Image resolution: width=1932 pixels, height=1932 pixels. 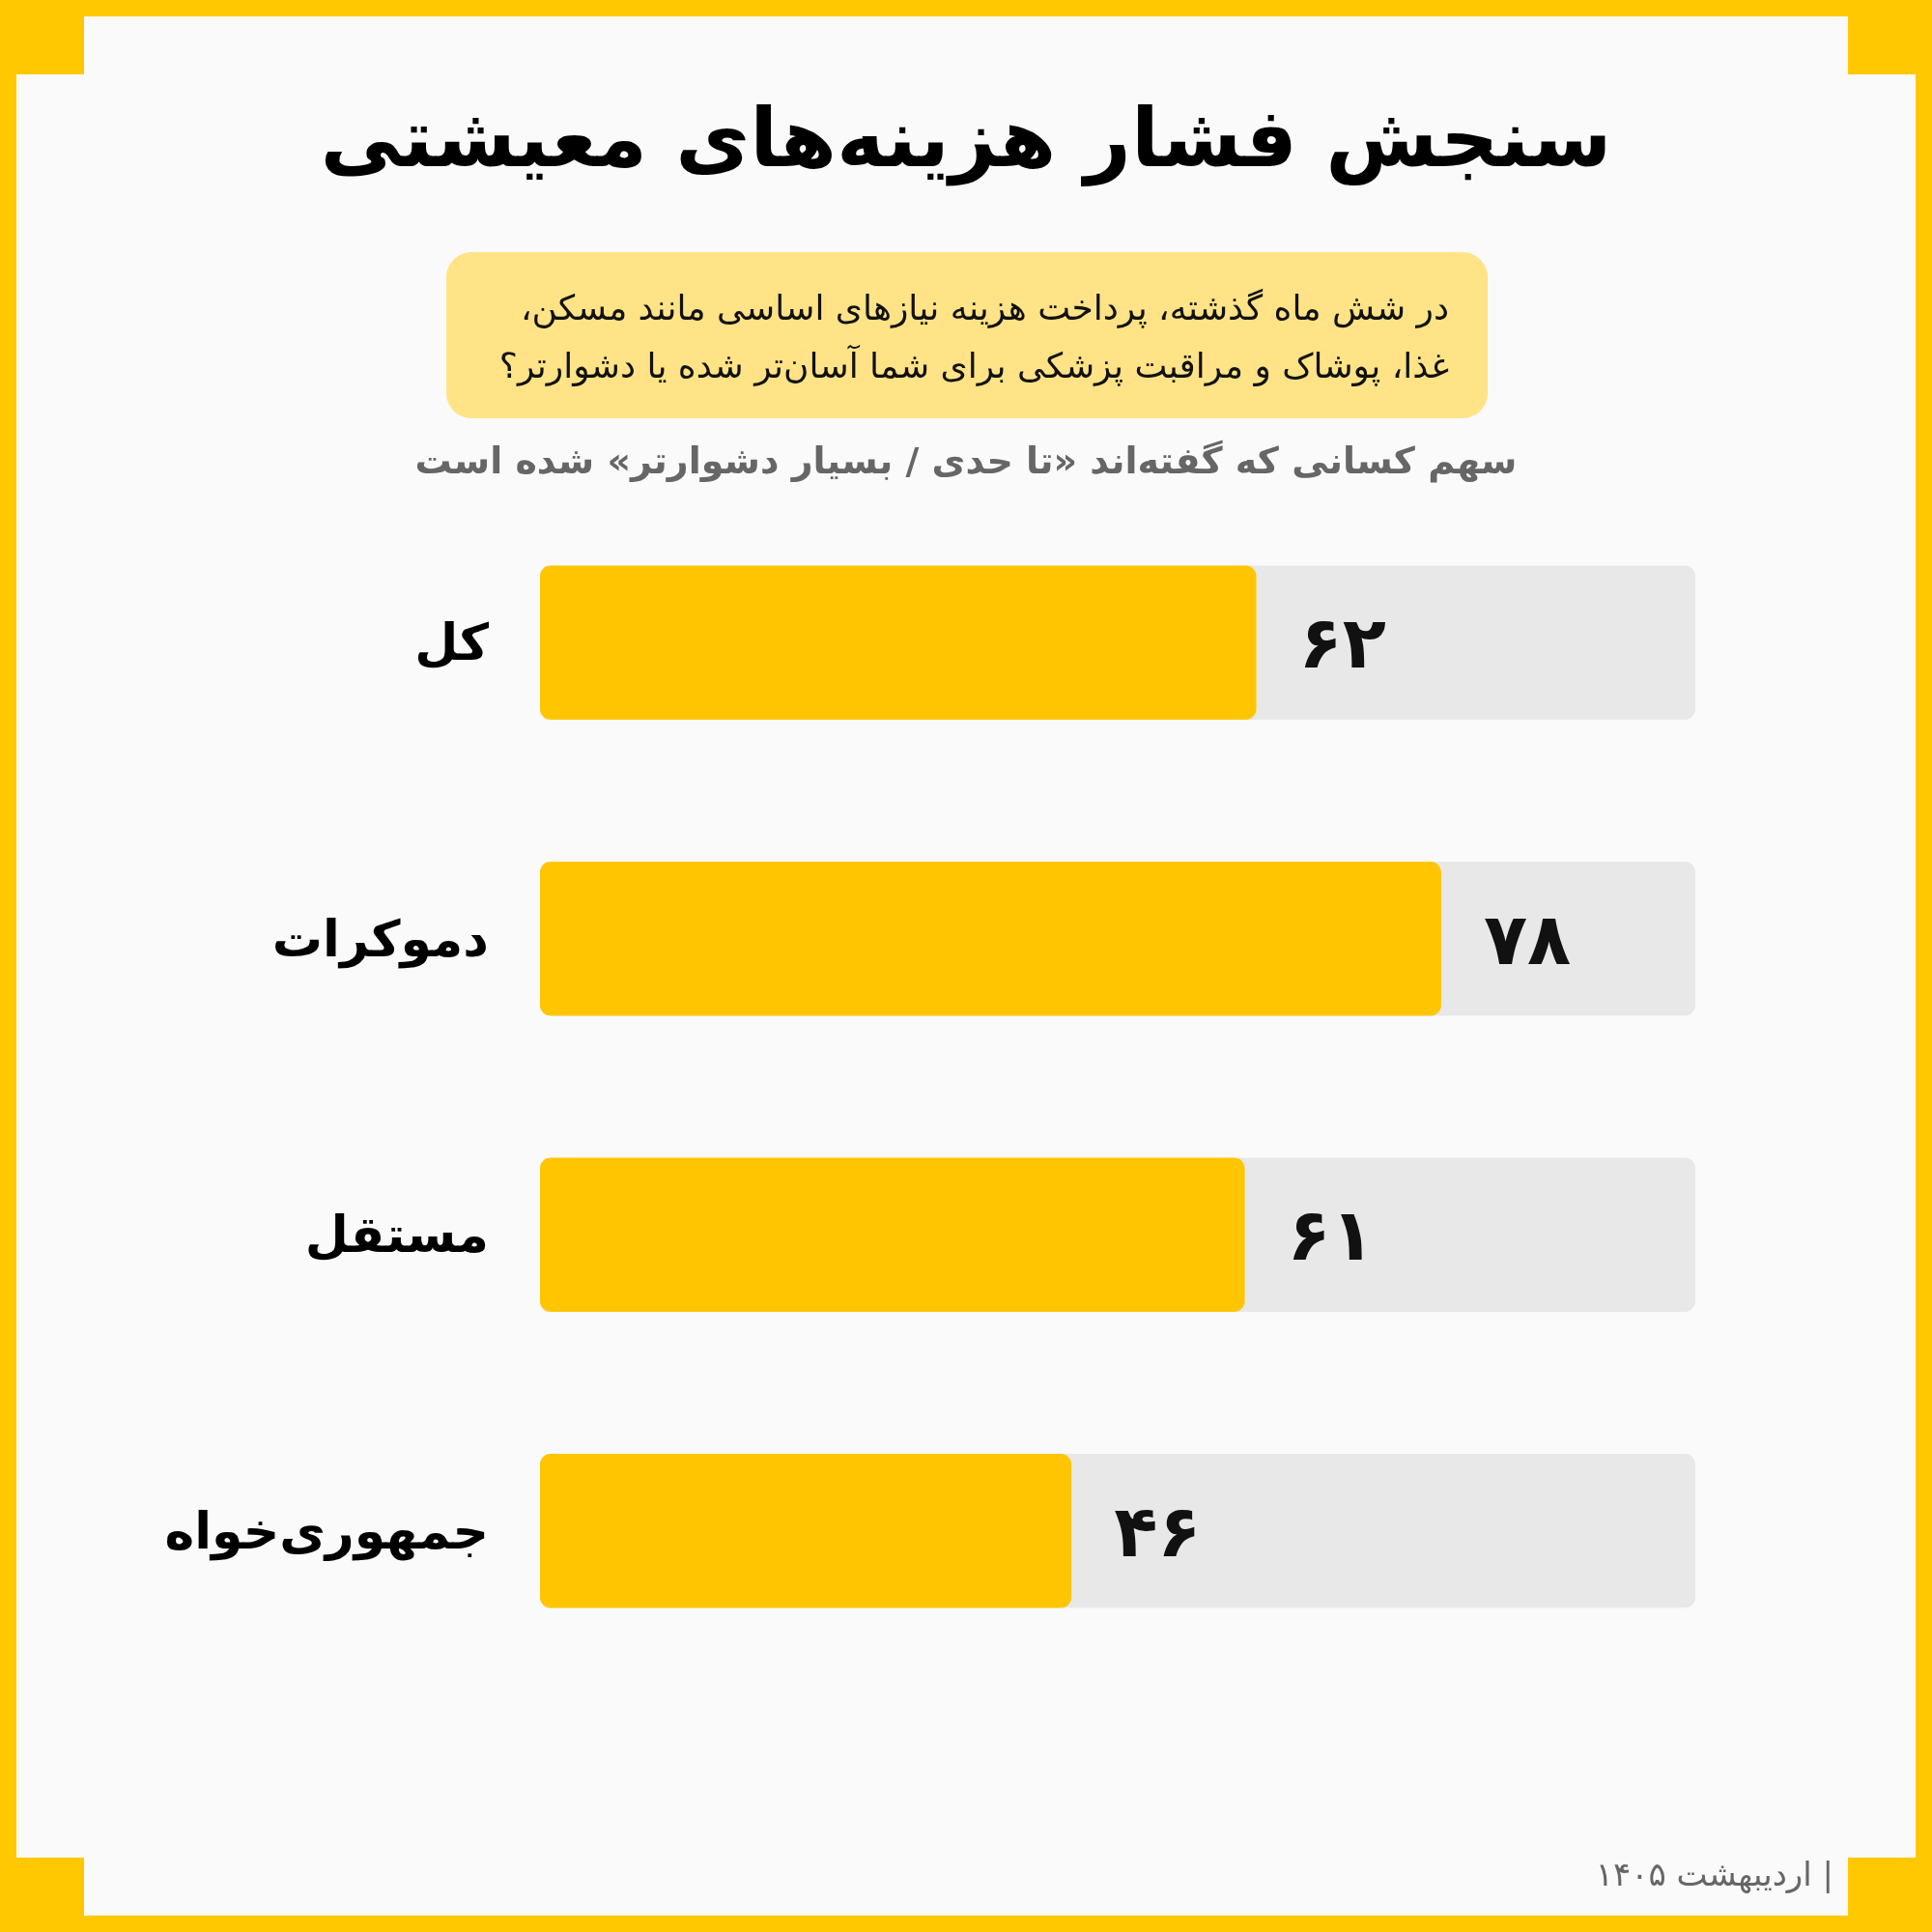 I want to click on y-tick-label: دموکرات, so click(x=380, y=939).